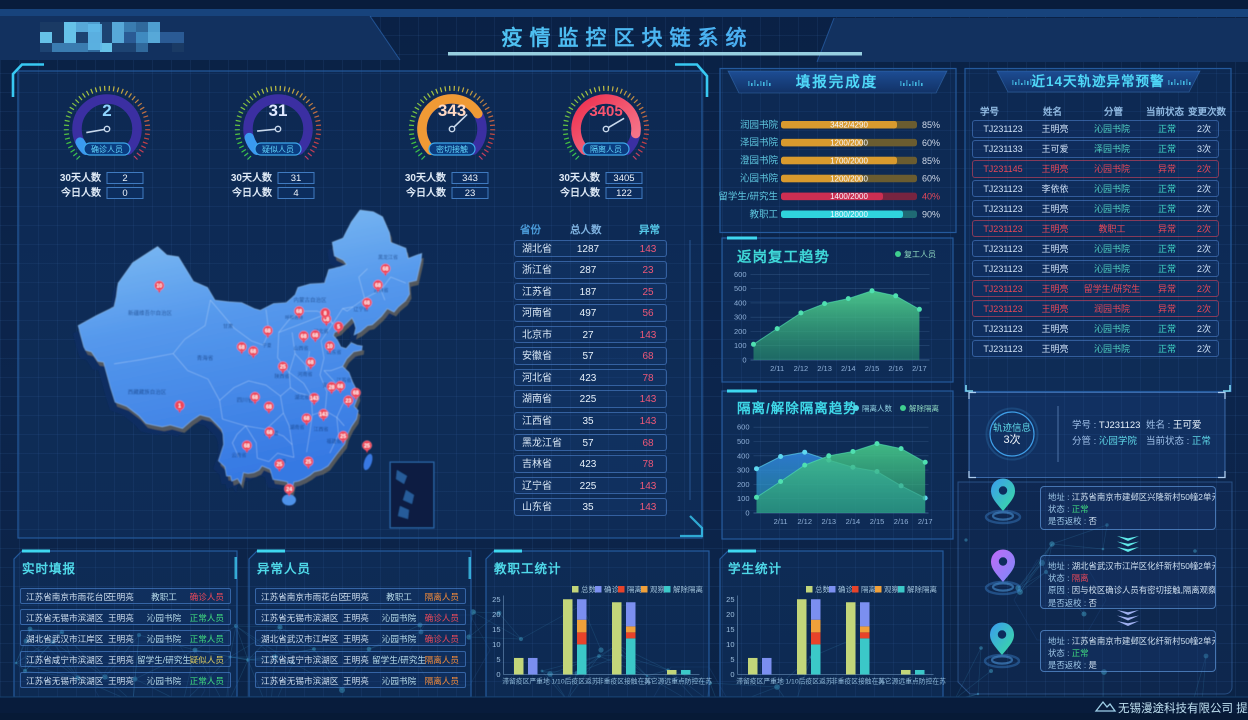  I want to click on svg-text: 云南省, so click(238, 455).